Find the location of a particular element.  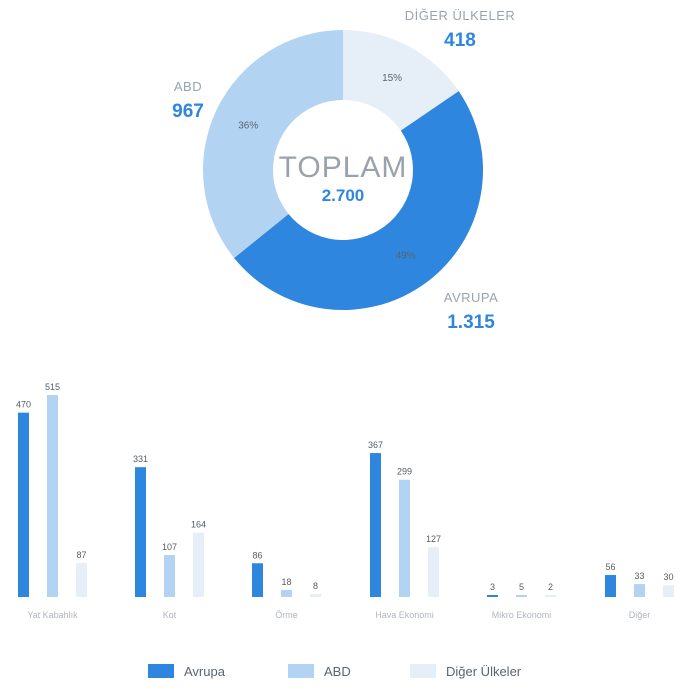

bar-value-label: 164 is located at coordinates (198, 525).